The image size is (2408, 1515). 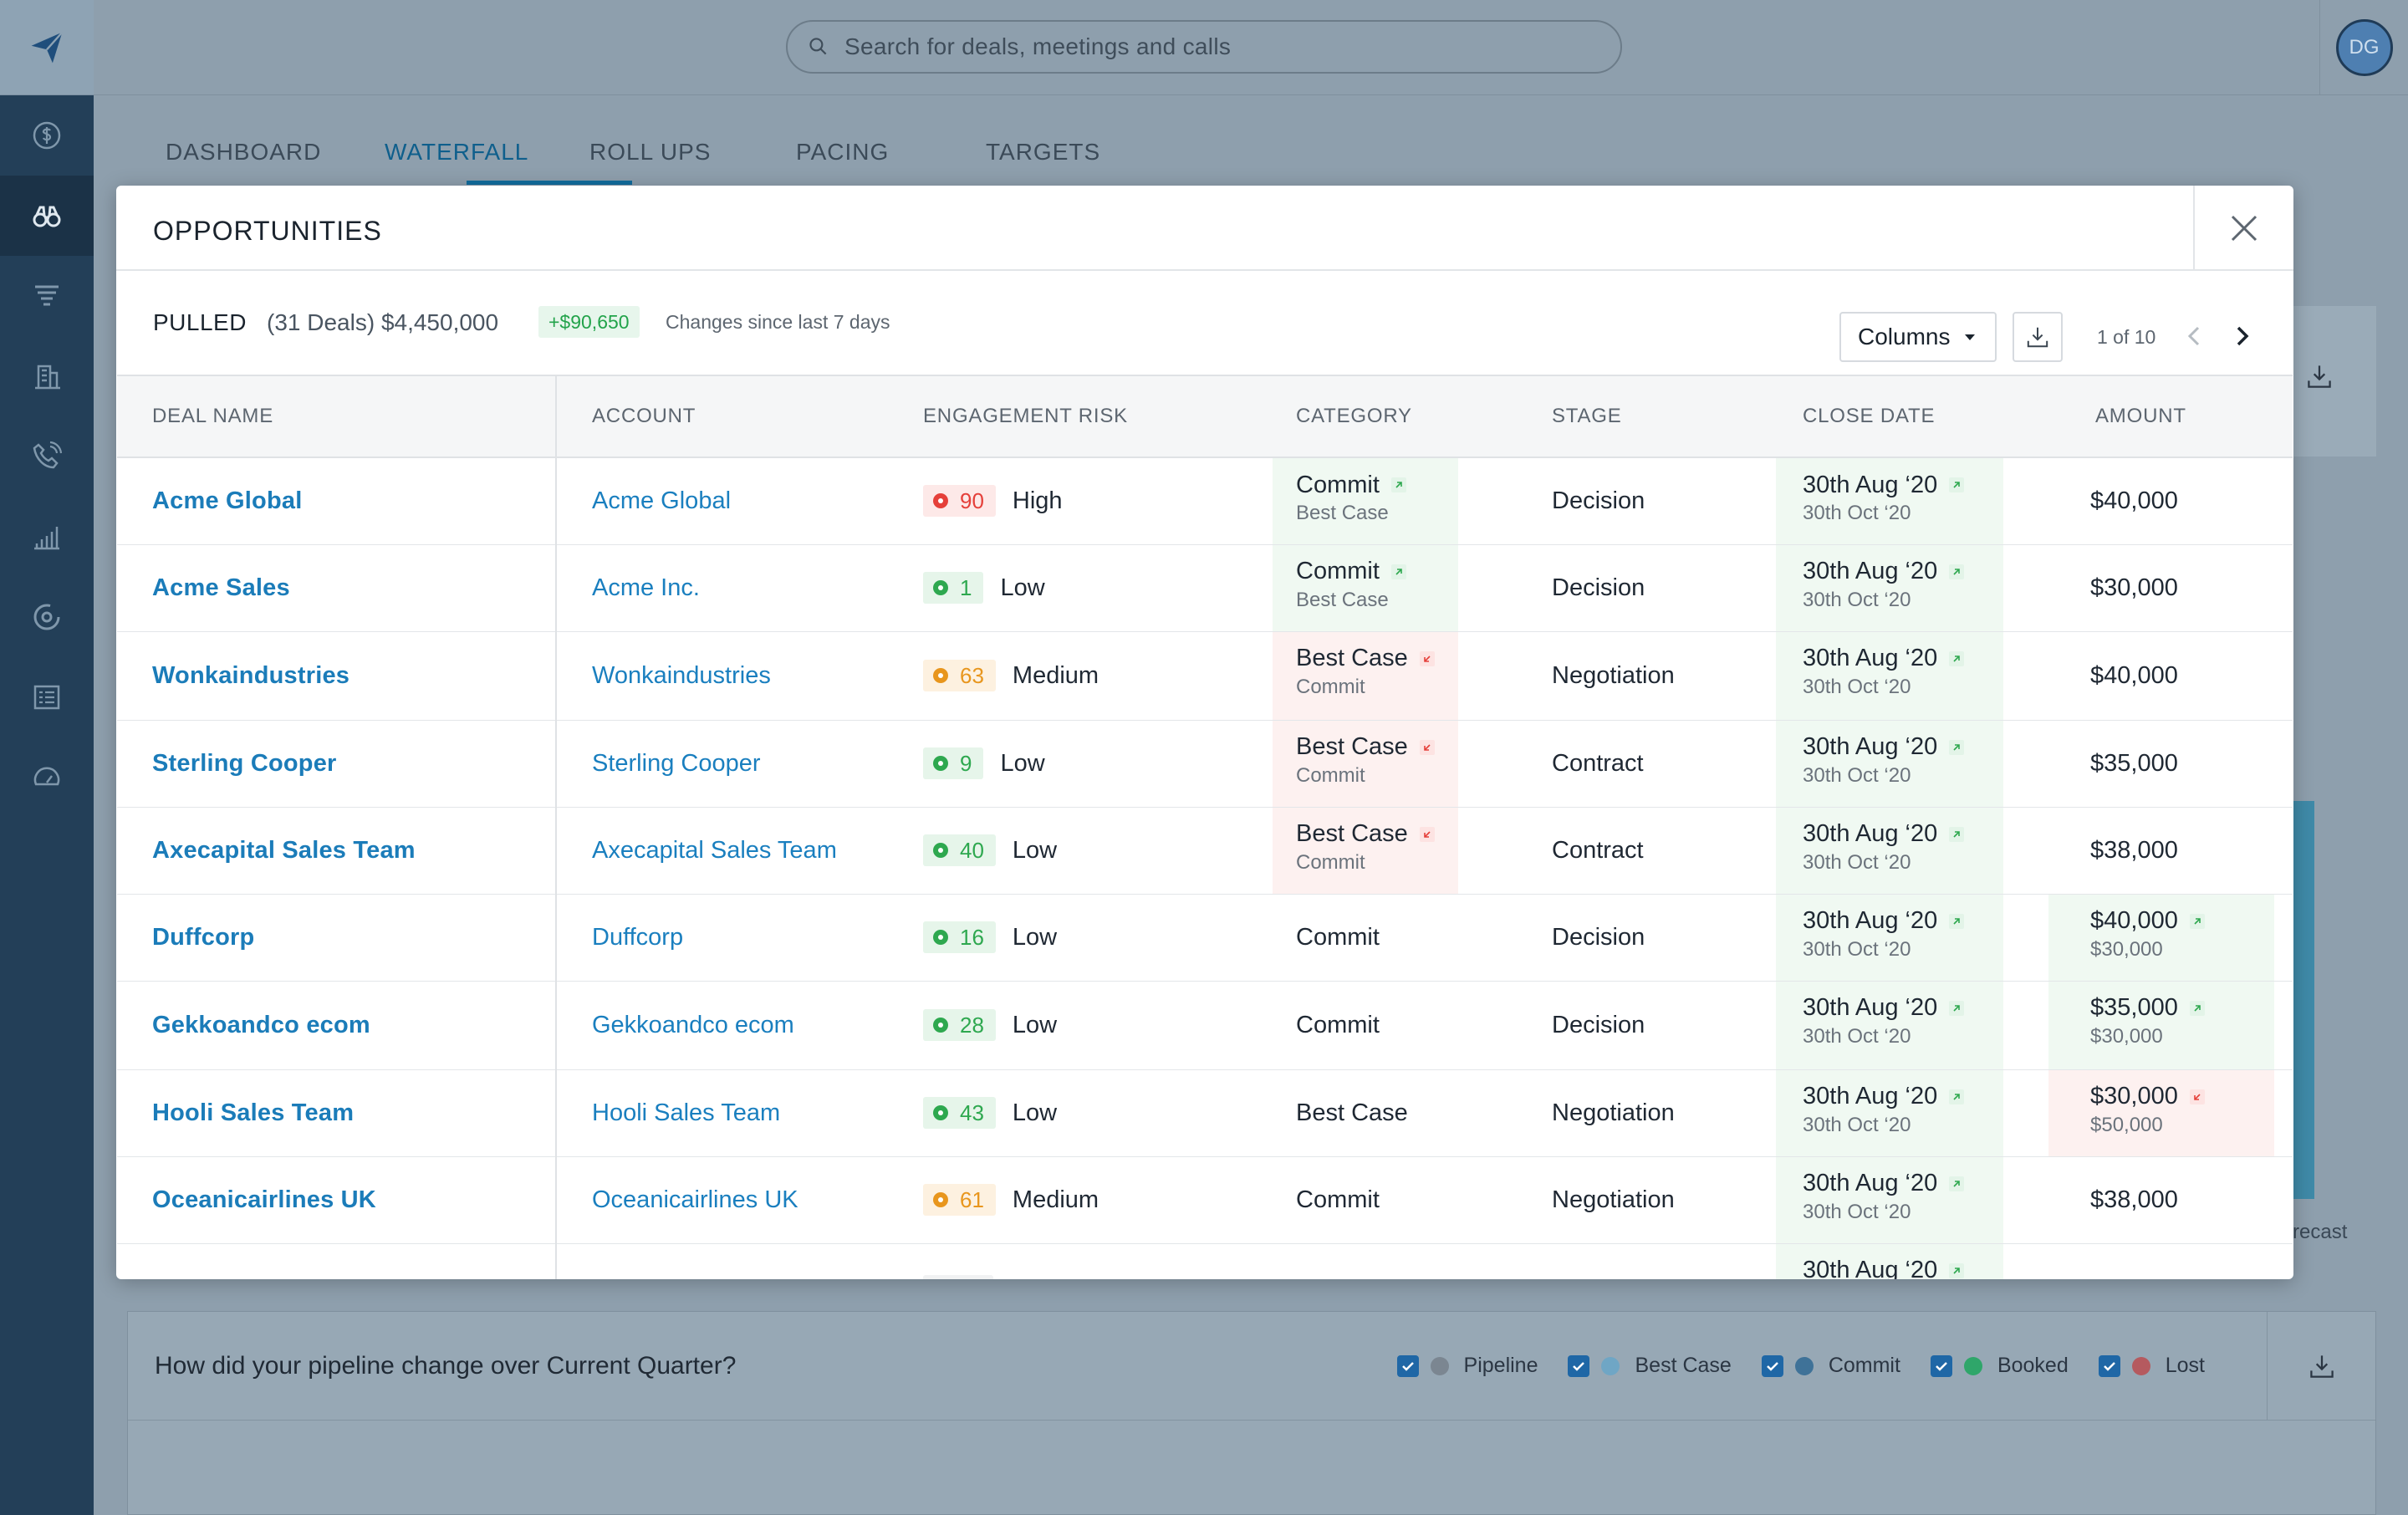 I want to click on sidebar-item-analytics, so click(x=47, y=537).